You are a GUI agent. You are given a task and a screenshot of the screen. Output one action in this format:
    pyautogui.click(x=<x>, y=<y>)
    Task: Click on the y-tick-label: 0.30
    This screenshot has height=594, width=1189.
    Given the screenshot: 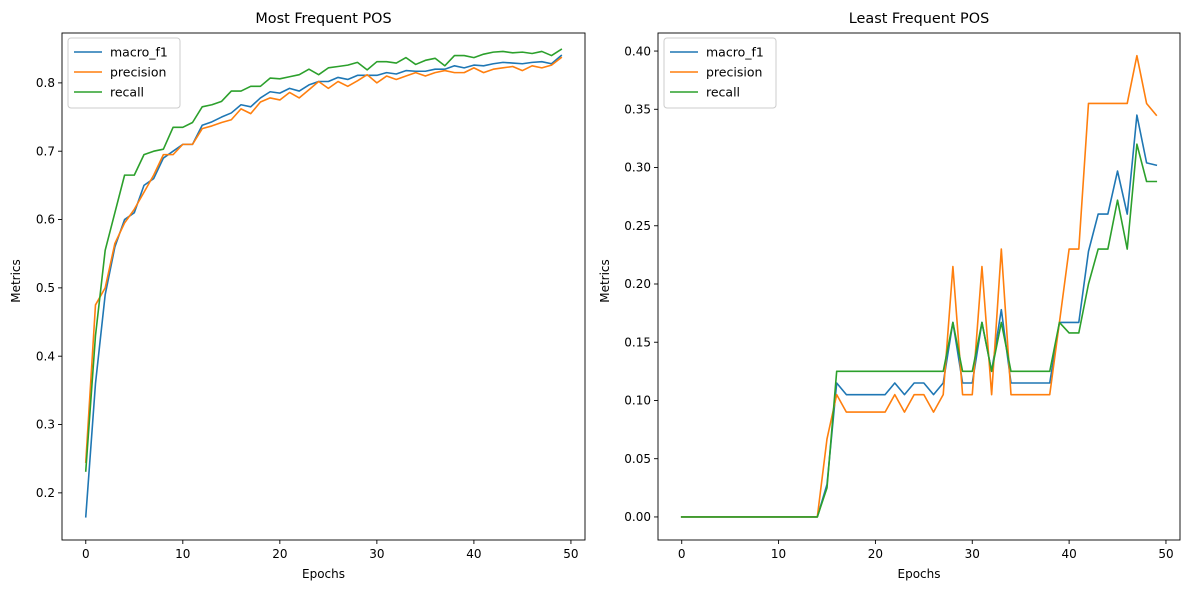 What is the action you would take?
    pyautogui.click(x=637, y=168)
    